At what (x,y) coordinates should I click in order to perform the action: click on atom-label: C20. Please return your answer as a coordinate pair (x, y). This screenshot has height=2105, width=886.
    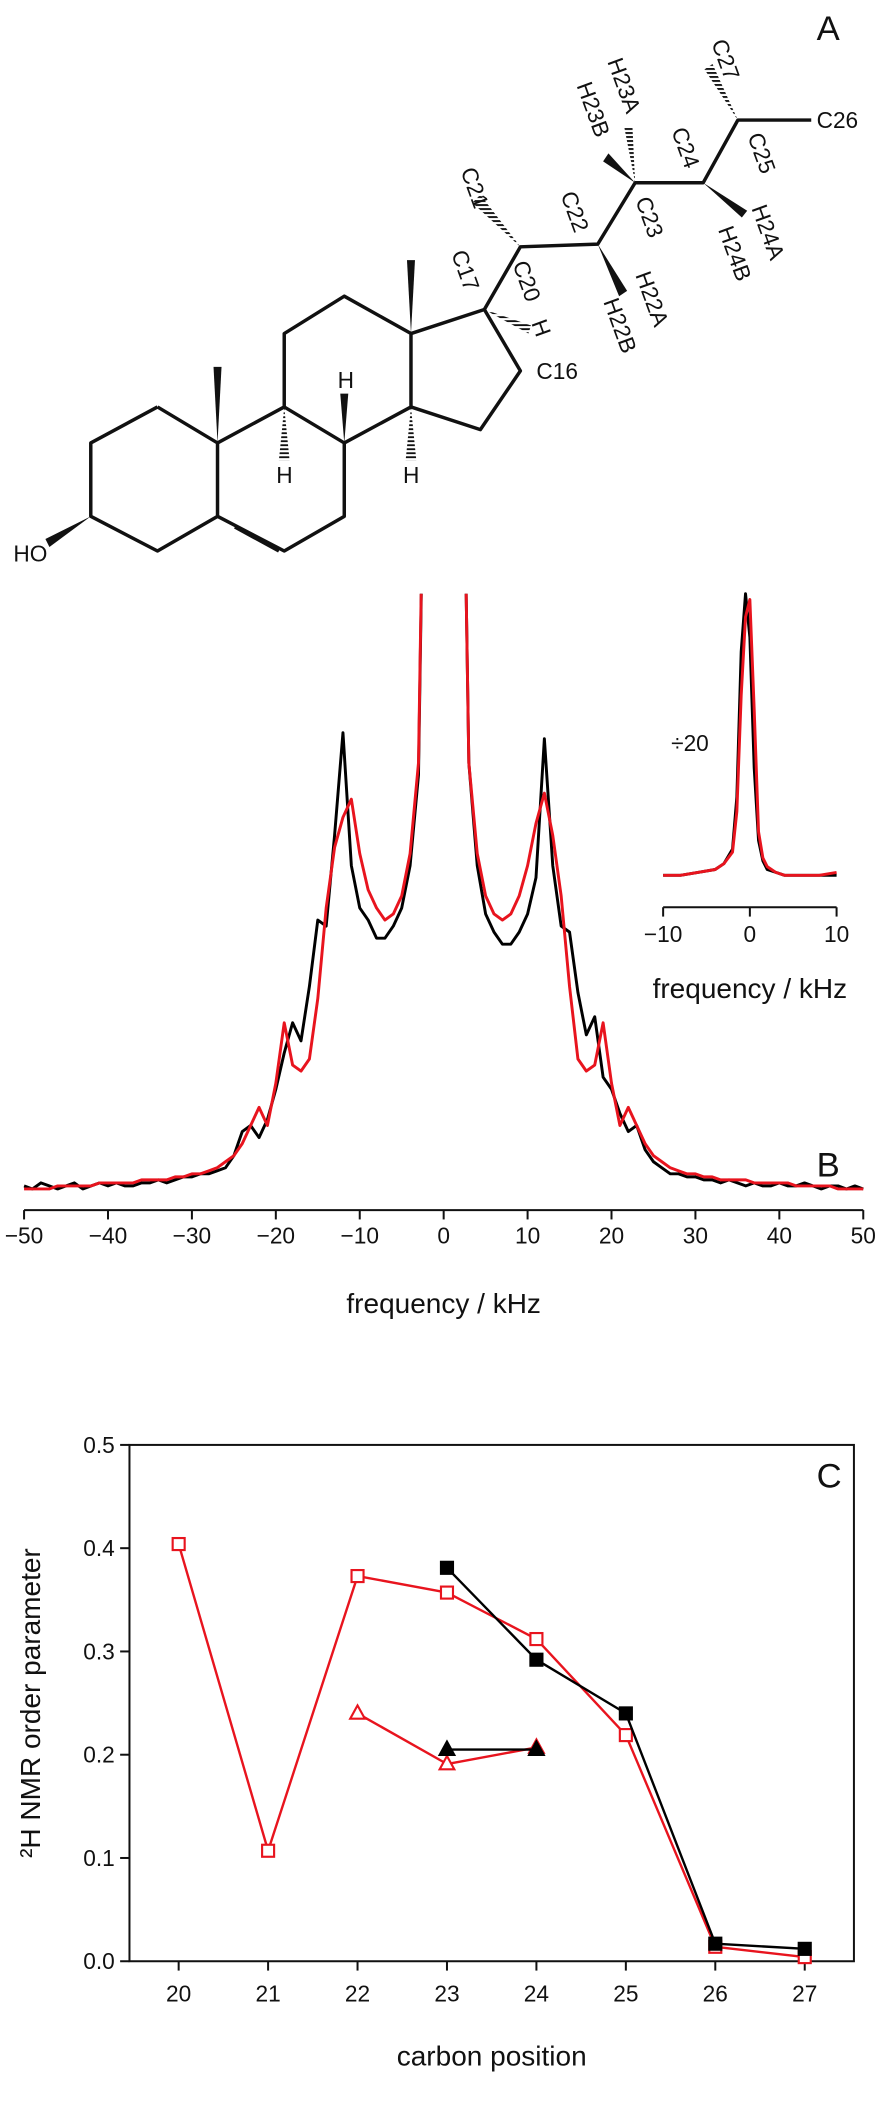
    Looking at the image, I should click on (527, 281).